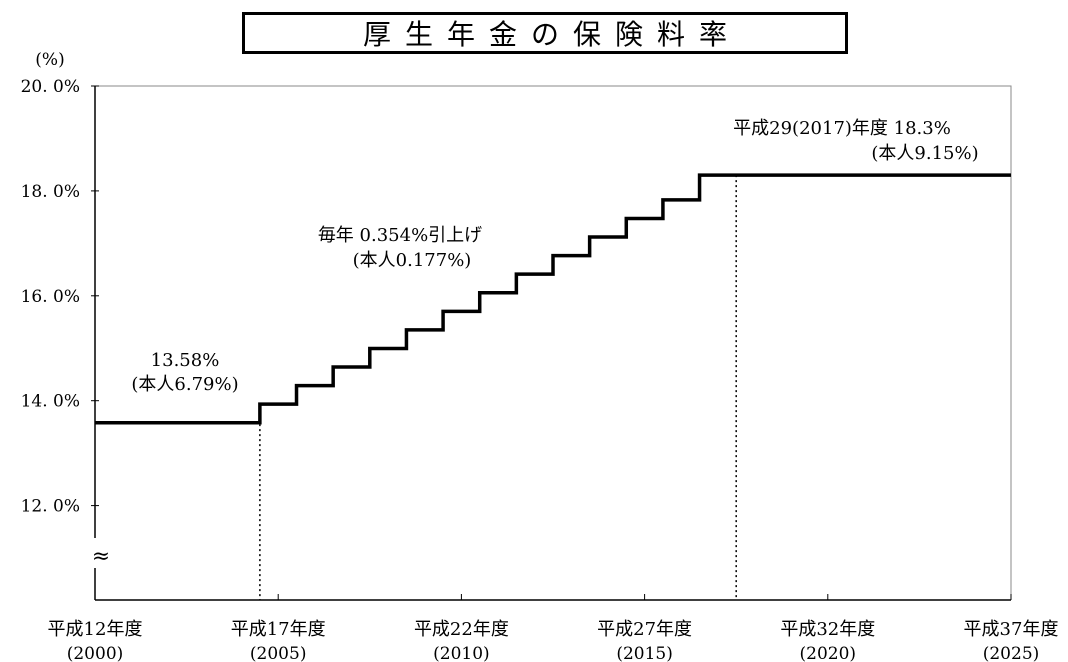 The image size is (1068, 662). I want to click on annotation-increment: 毎年 0.354%引上げ, so click(400, 235).